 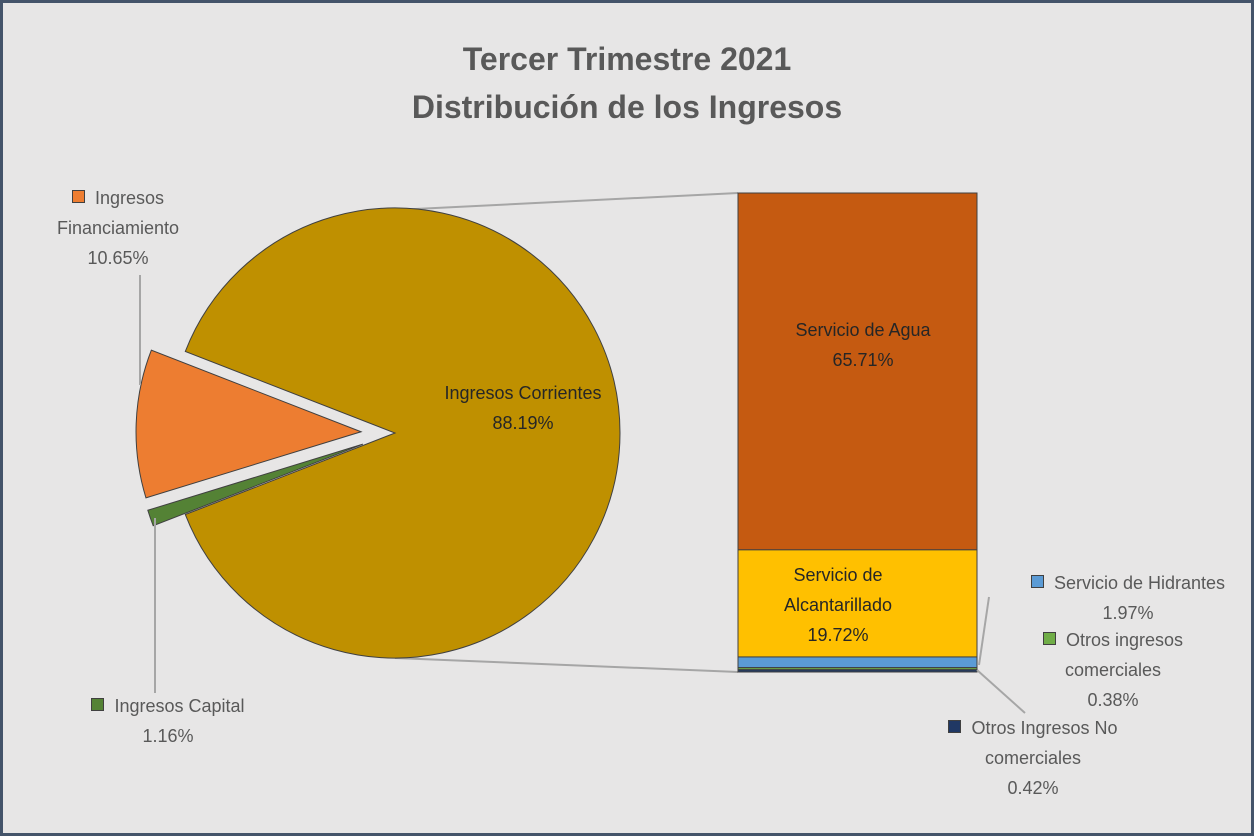 I want to click on category-label: Servicio de Agua, so click(x=863, y=330).